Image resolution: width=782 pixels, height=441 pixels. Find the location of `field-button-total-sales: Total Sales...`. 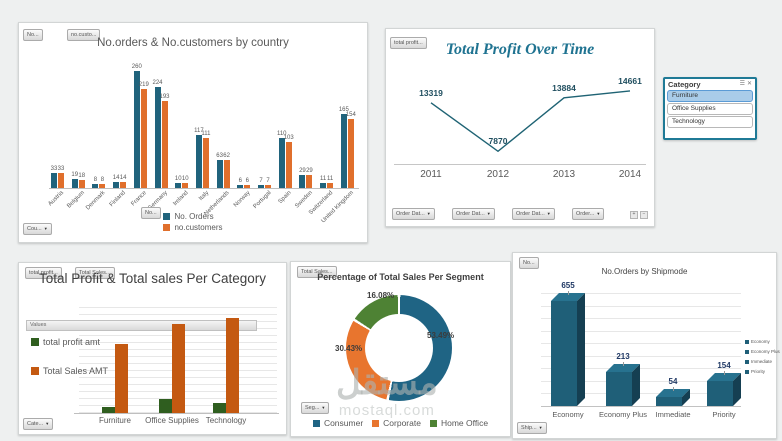

field-button-total-sales: Total Sales... is located at coordinates (317, 272).